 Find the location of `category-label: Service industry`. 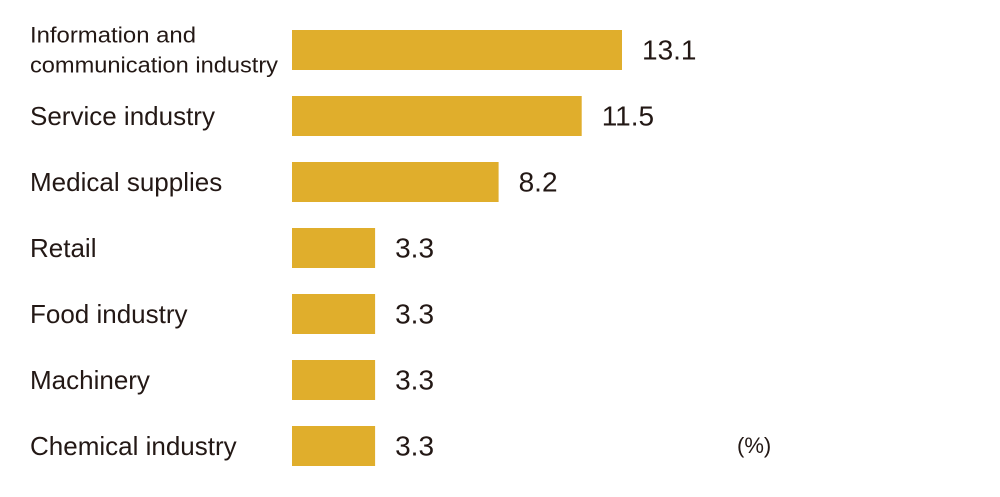

category-label: Service industry is located at coordinates (122, 116).